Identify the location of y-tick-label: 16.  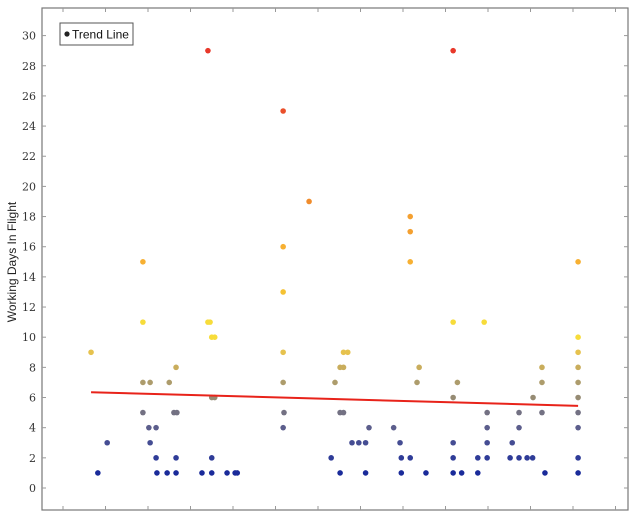
(29, 247).